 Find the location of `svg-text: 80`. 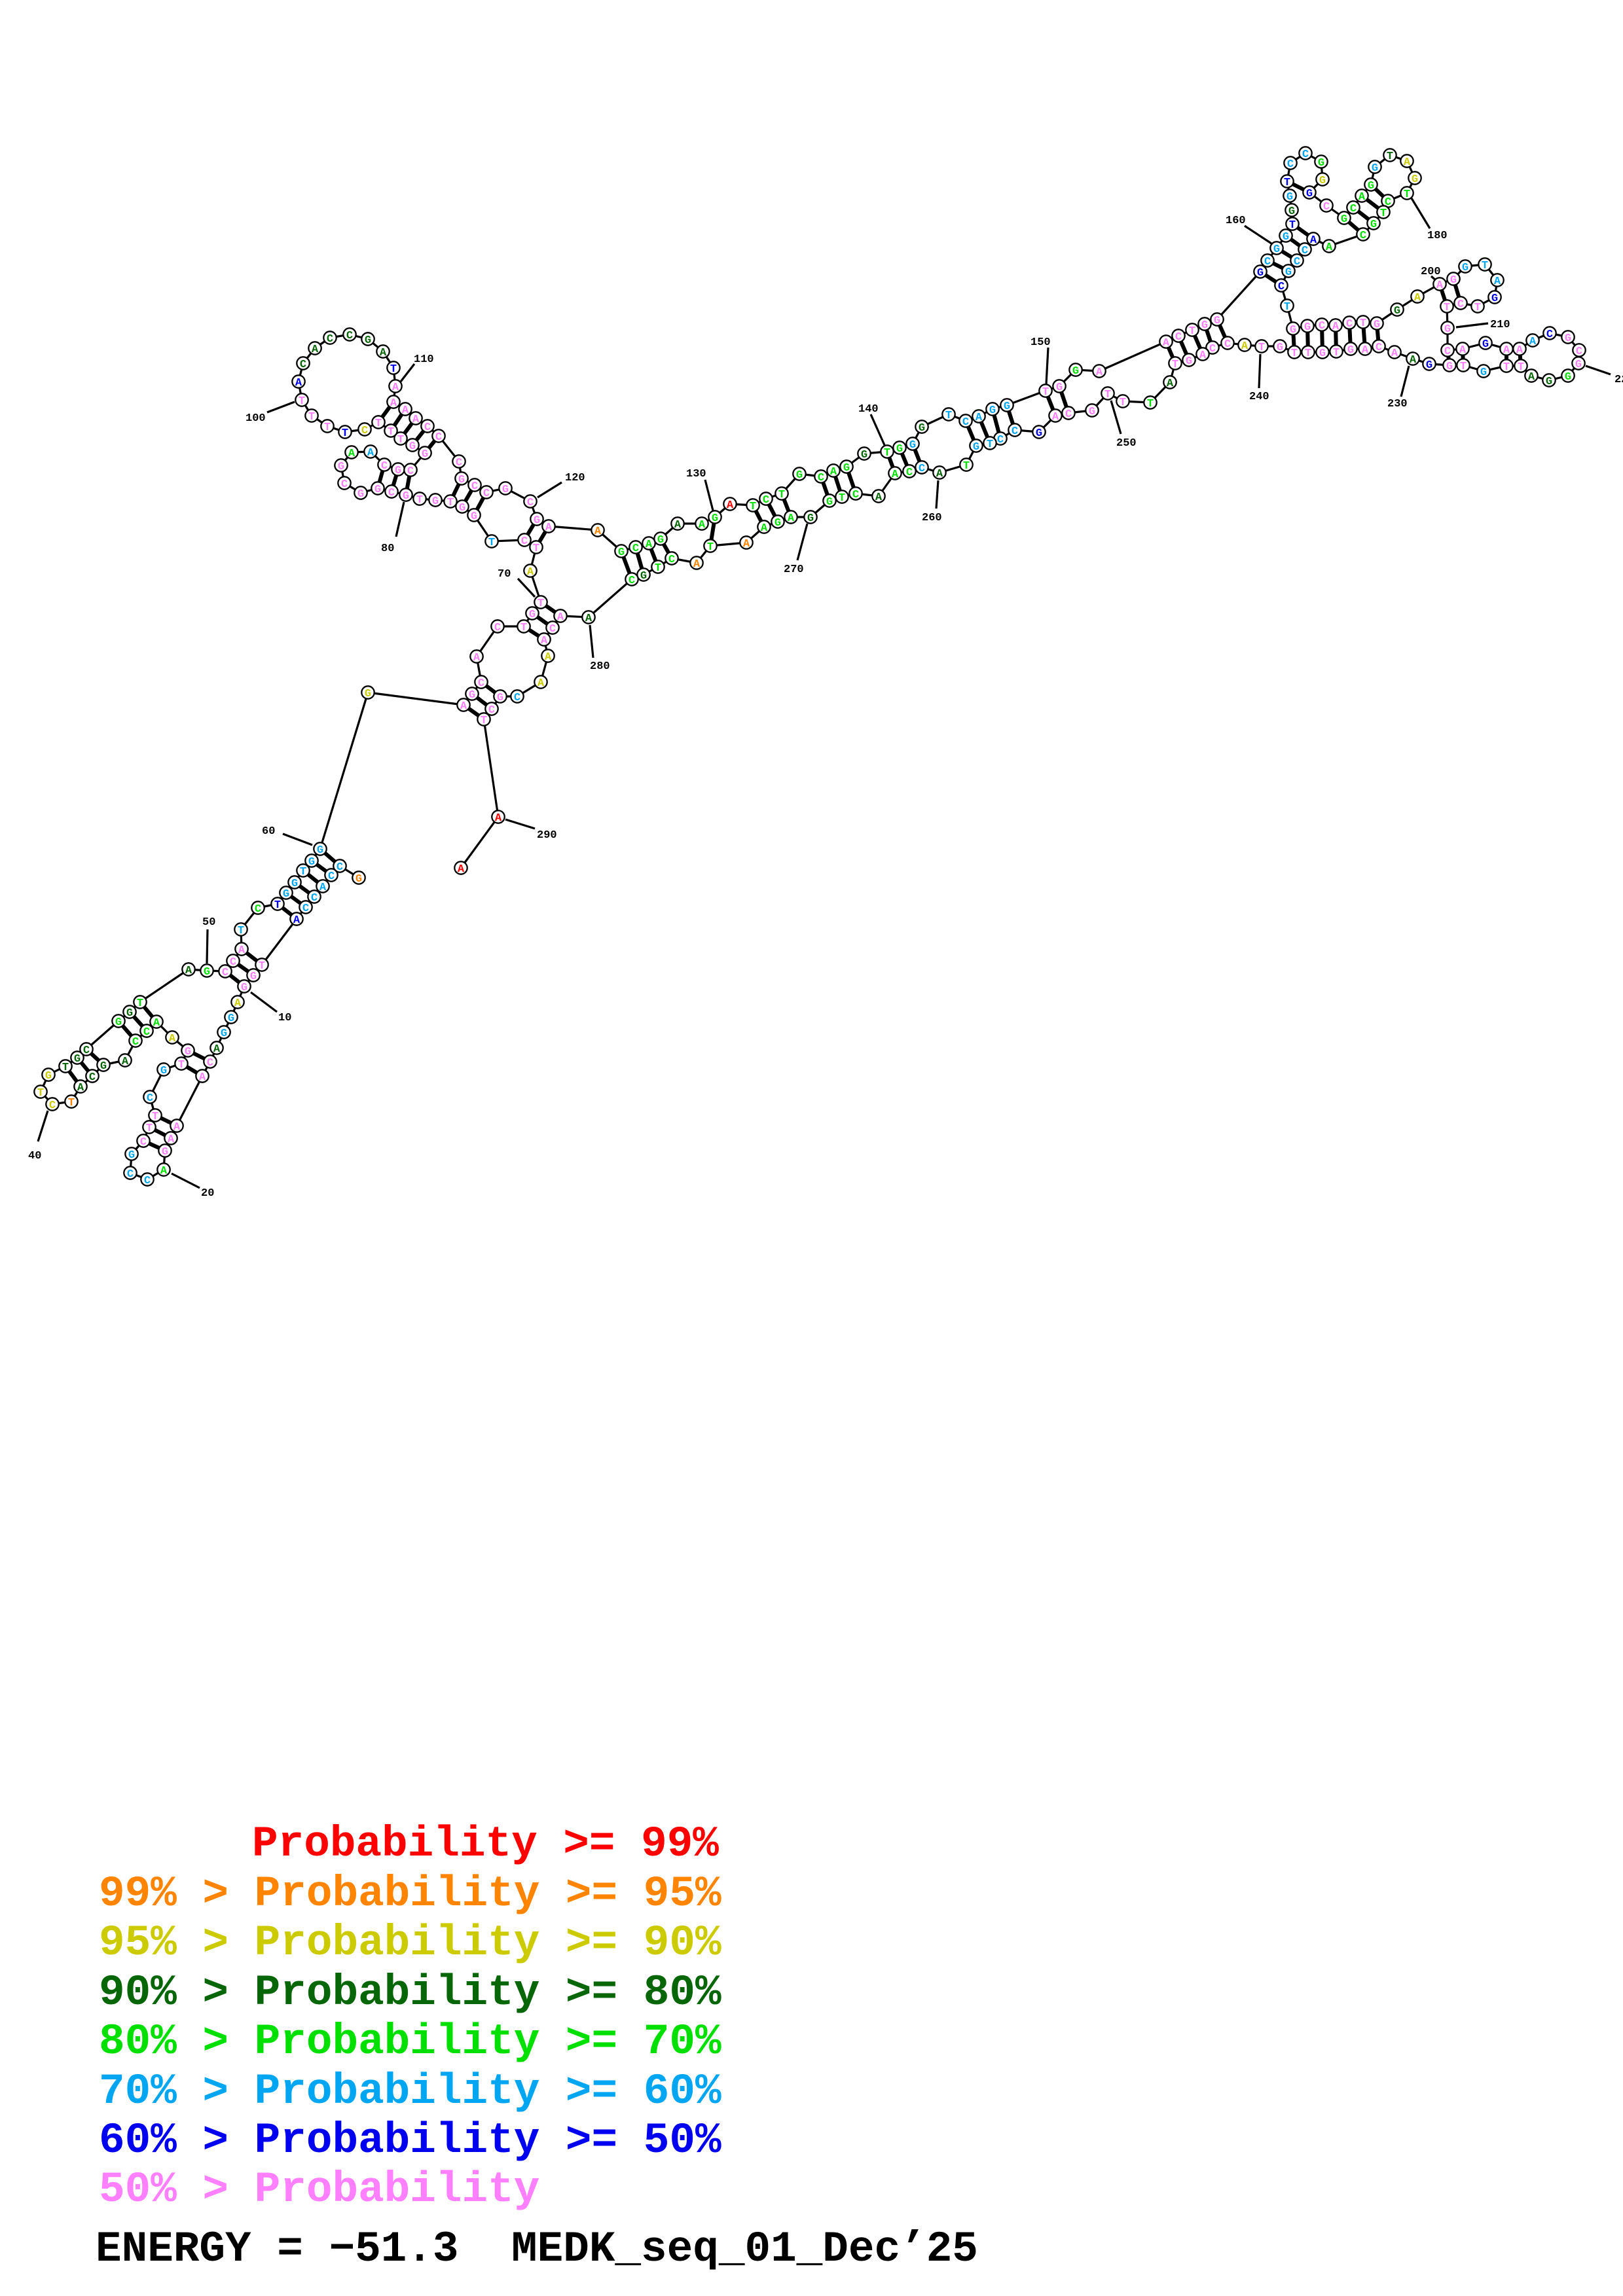

svg-text: 80 is located at coordinates (387, 549).